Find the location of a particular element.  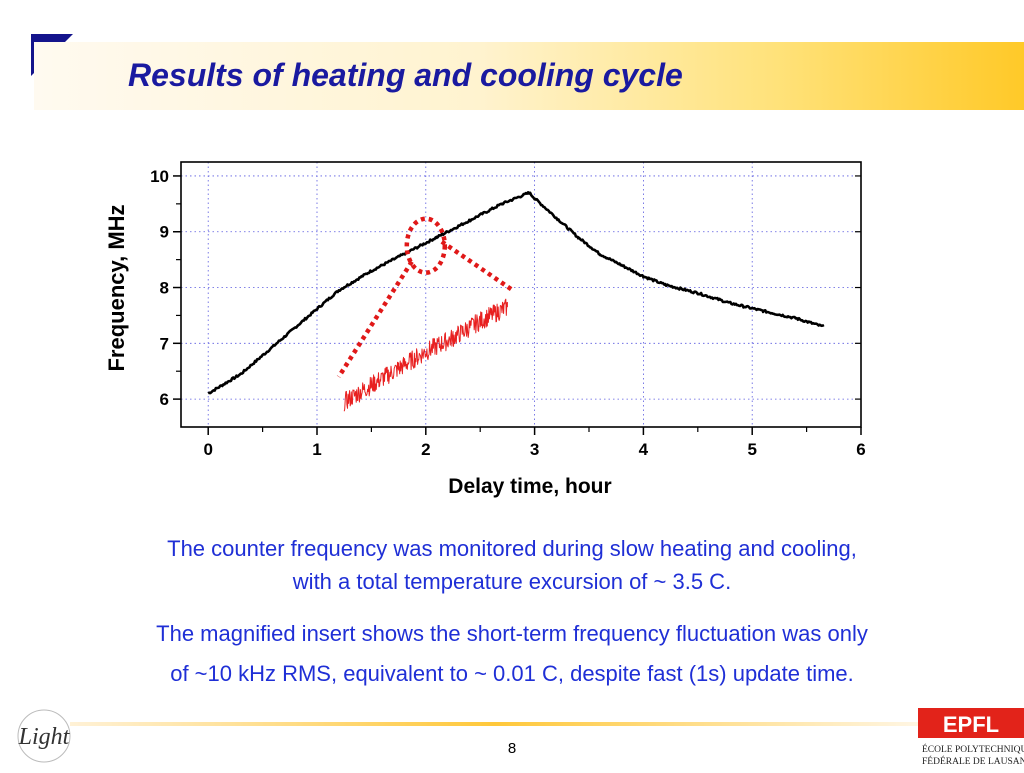

epfl-logo-mark: EPFL is located at coordinates (971, 724).